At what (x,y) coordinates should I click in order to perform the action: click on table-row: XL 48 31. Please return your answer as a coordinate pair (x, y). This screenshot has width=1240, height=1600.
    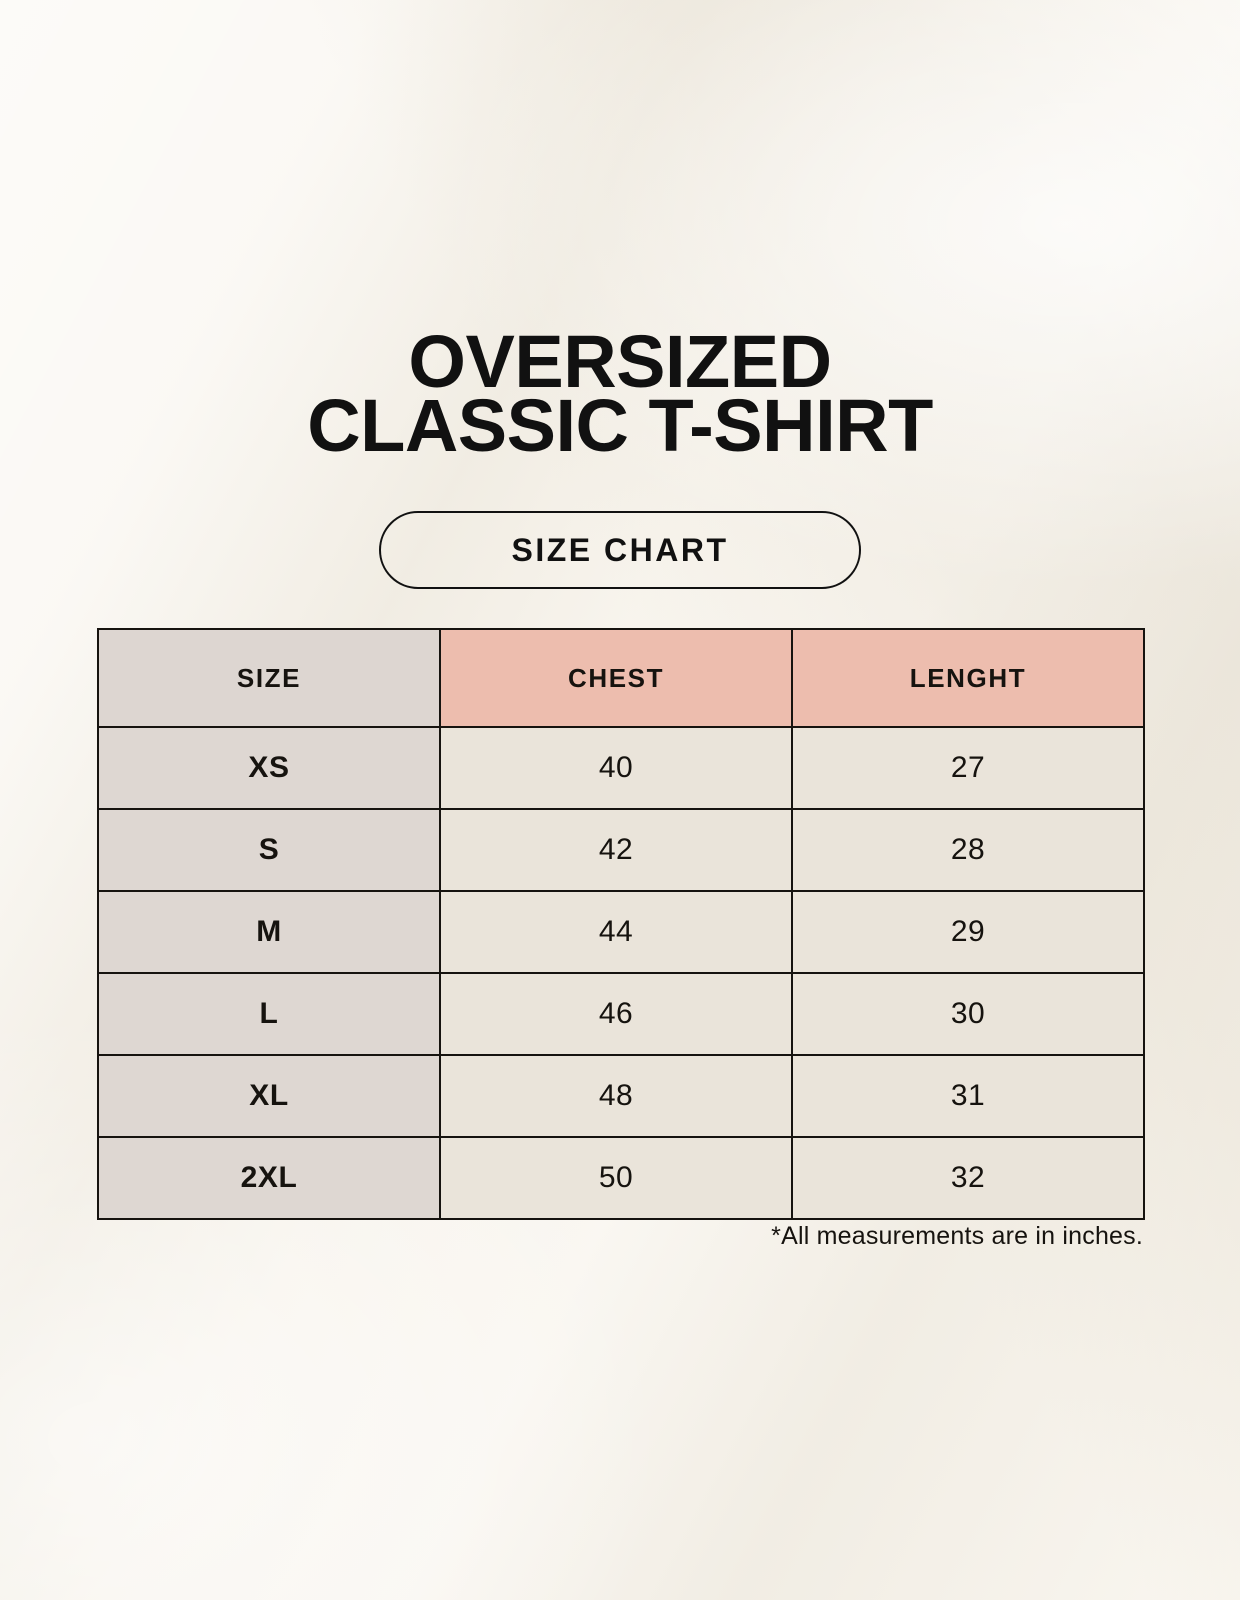
    Looking at the image, I should click on (621, 1096).